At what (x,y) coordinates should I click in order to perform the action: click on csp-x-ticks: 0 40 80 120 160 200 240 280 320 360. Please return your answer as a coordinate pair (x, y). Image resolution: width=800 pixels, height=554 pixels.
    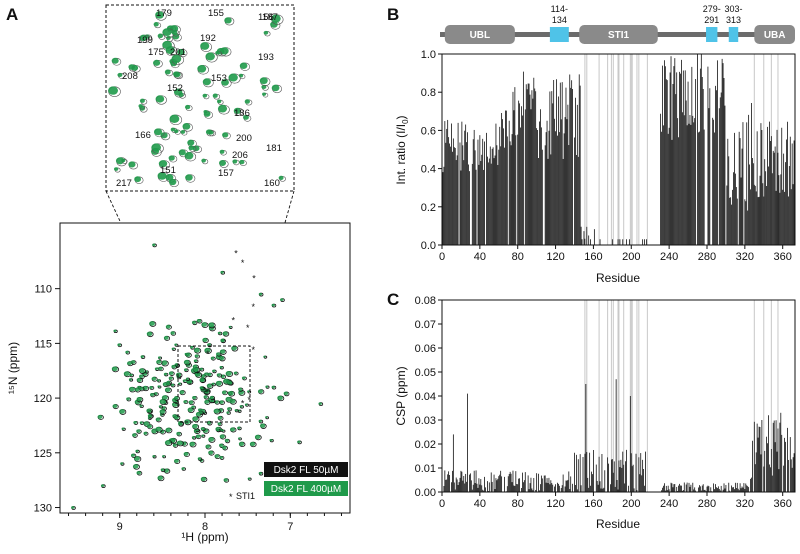
    Looking at the image, I should click on (615, 501).